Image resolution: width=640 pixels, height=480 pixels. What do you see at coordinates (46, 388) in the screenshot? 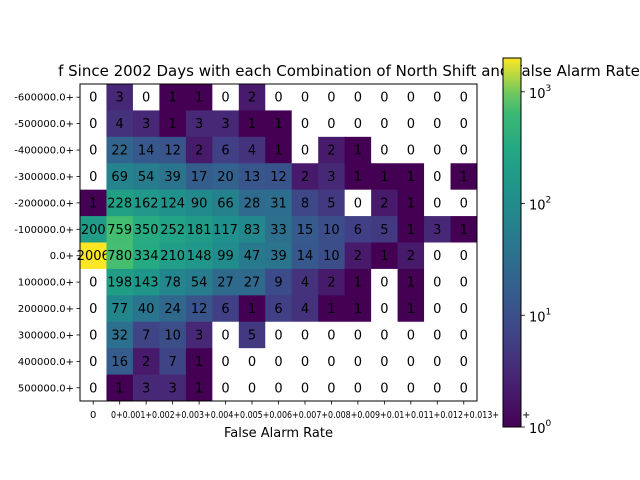
I see `y-tick-label: 500000.0+` at bounding box center [46, 388].